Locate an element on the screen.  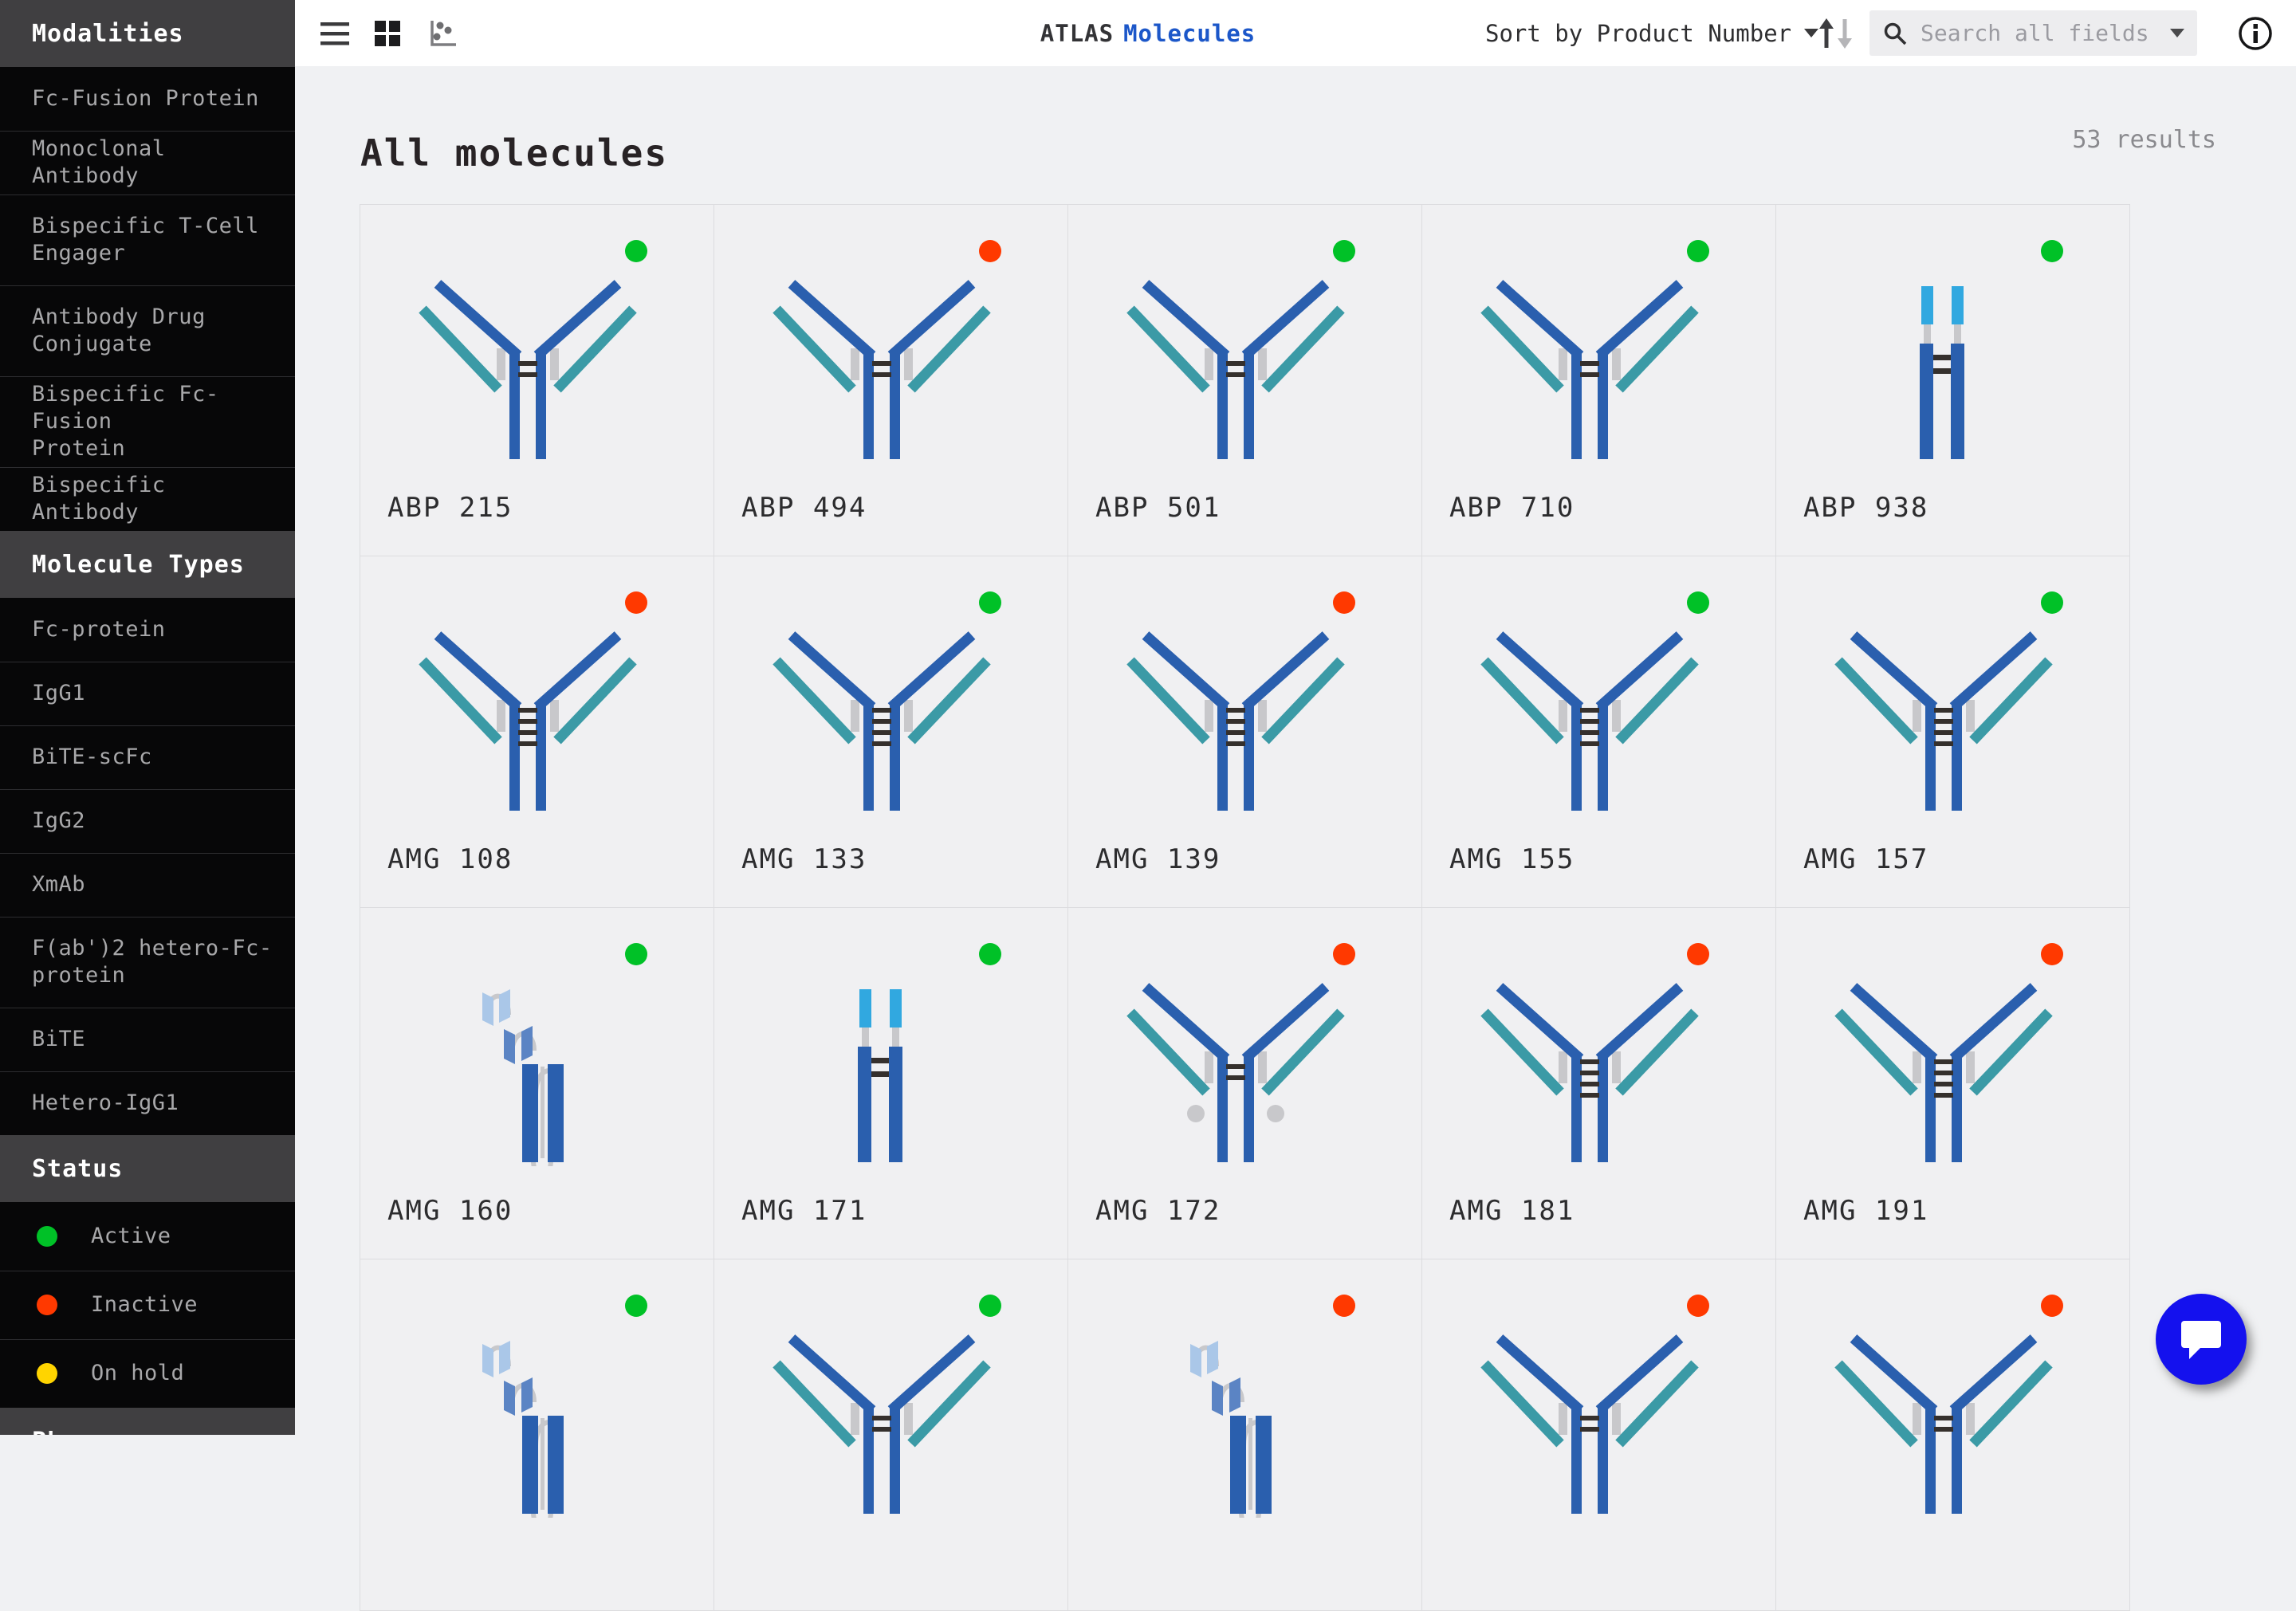
sidebar-filter-item: BiTE-scFc is located at coordinates (147, 757).